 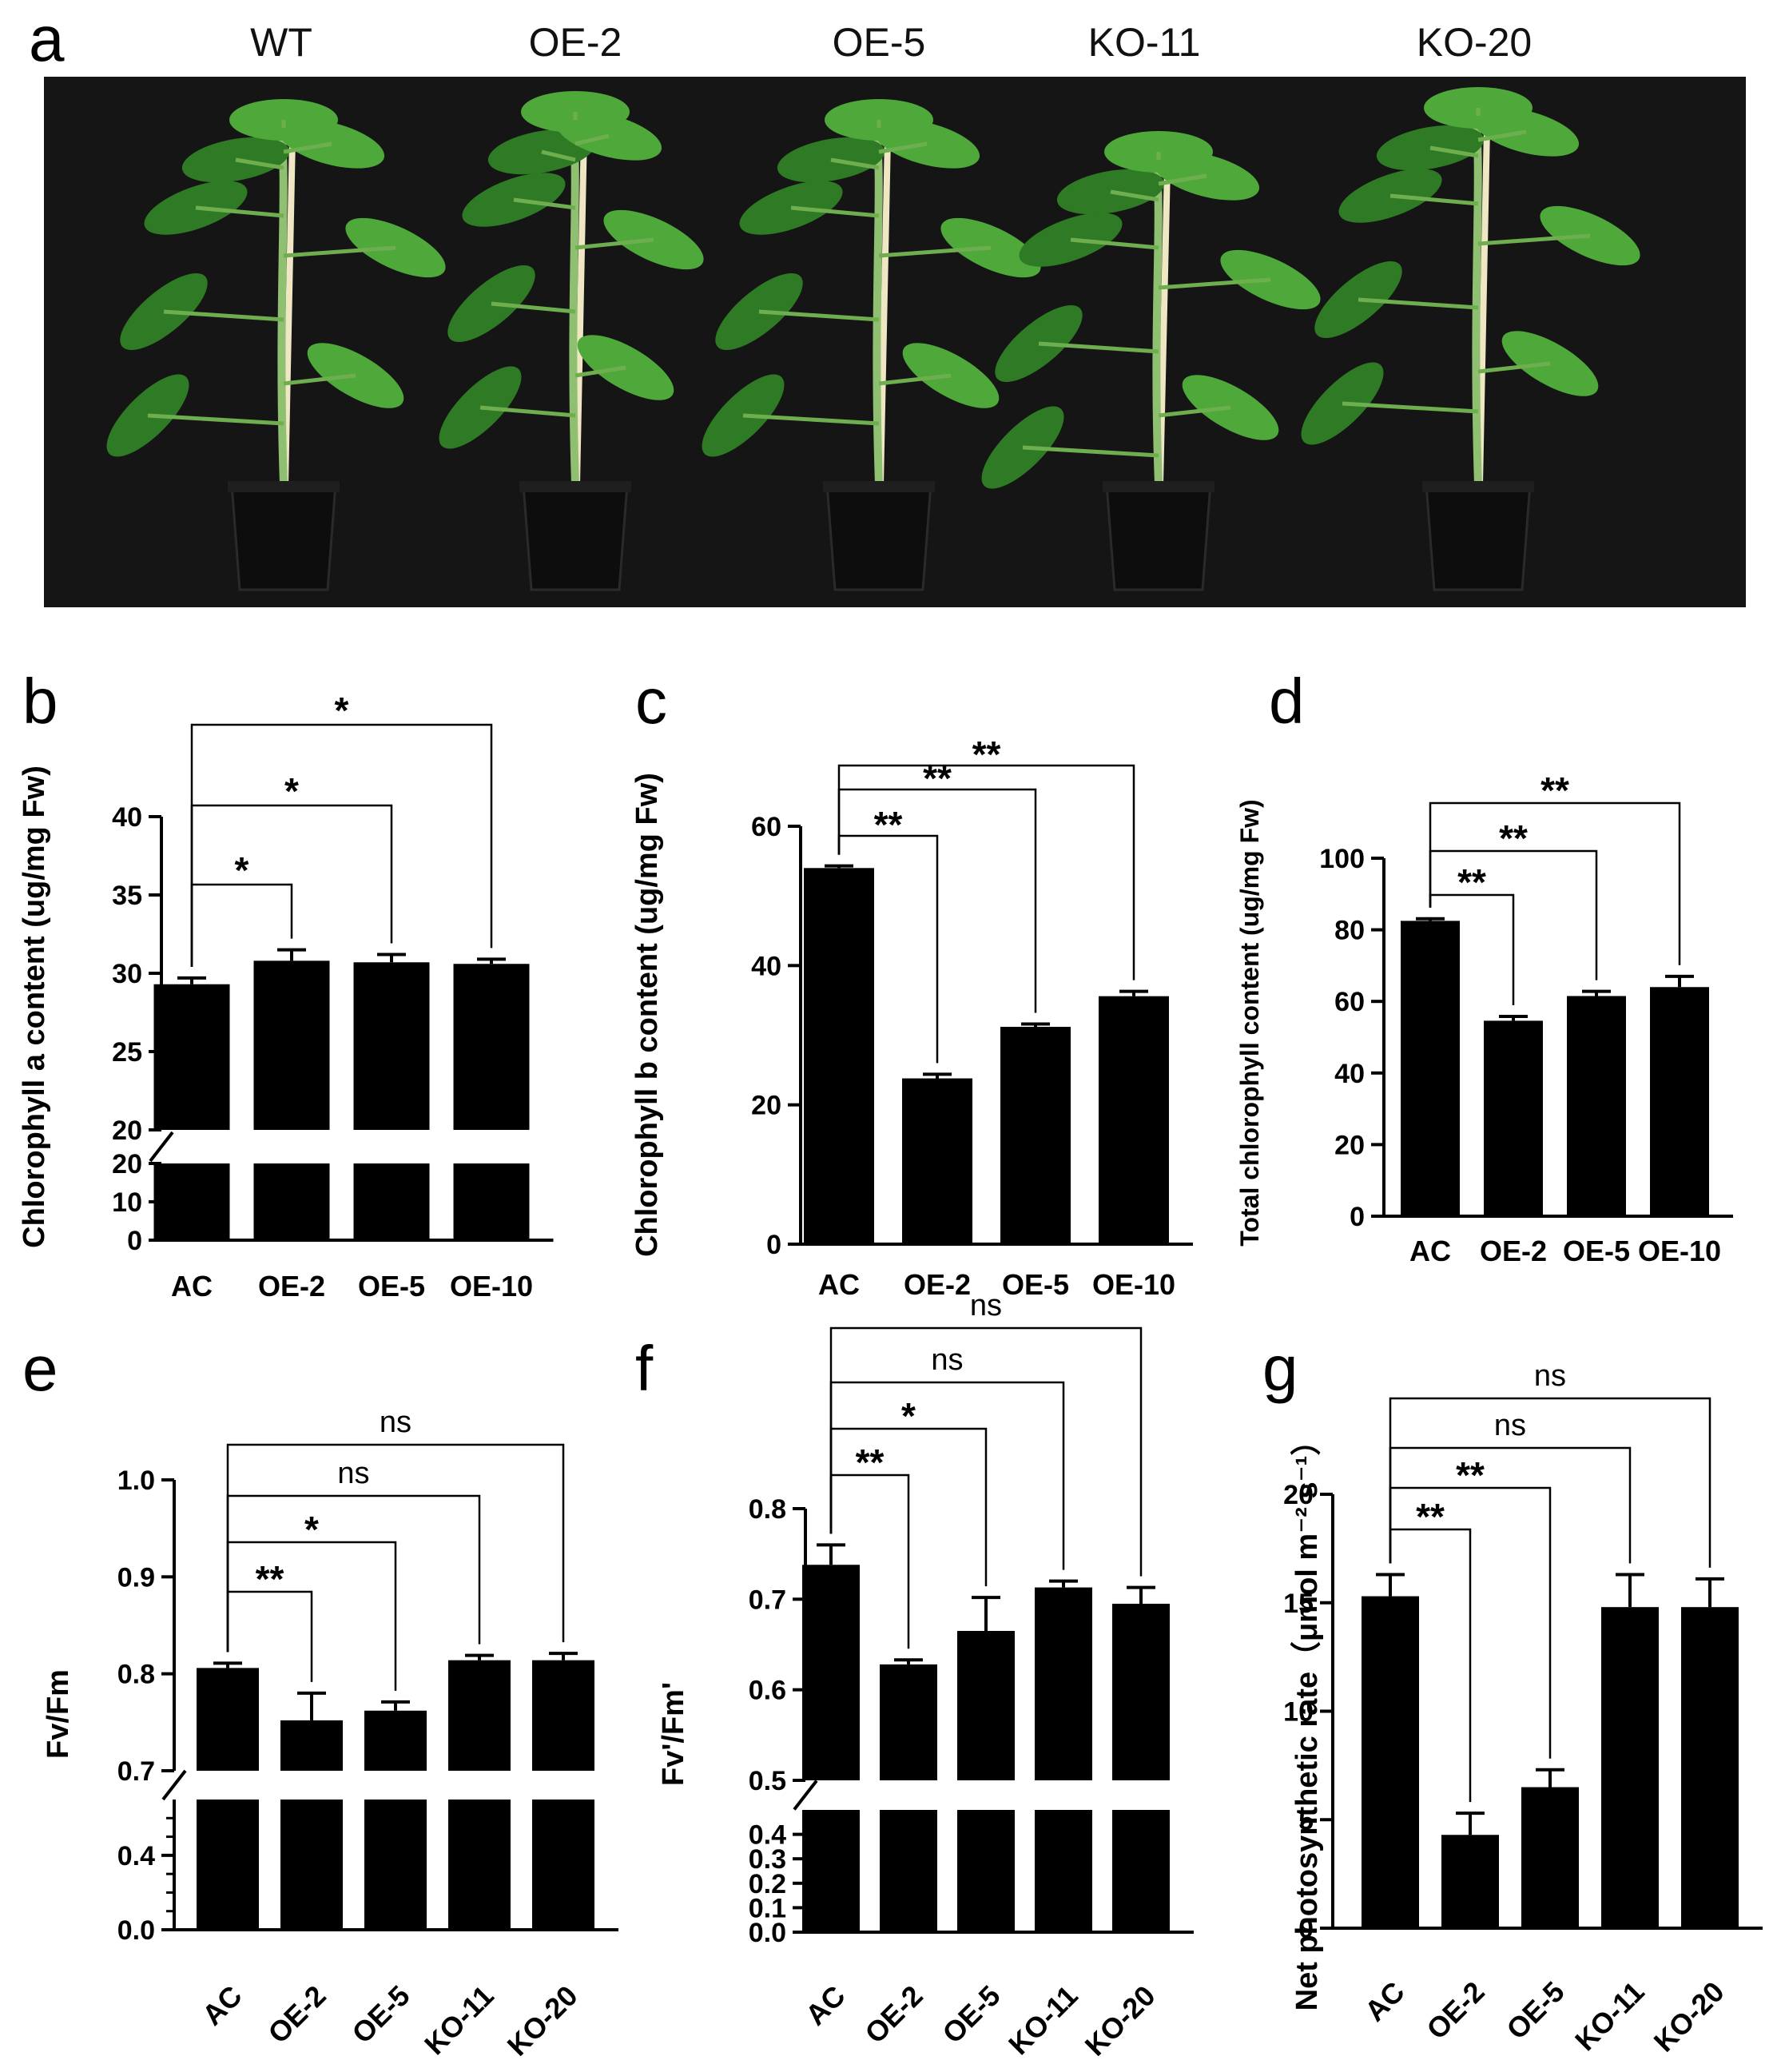 I want to click on plant-oe2, so click(x=571, y=341).